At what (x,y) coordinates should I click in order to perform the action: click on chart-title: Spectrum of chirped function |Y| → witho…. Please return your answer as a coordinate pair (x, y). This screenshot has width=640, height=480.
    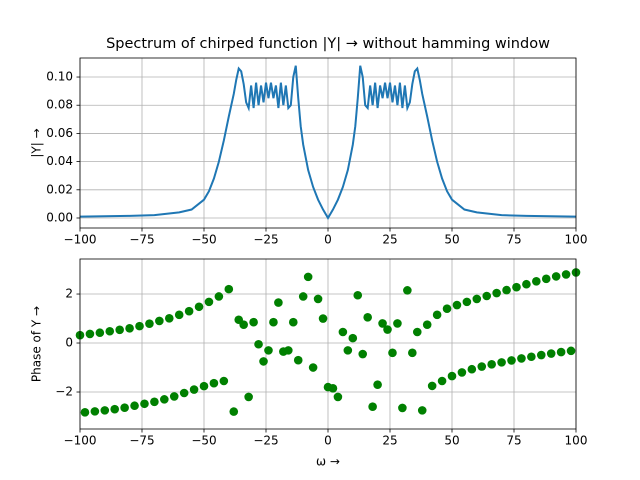
    Looking at the image, I should click on (328, 44).